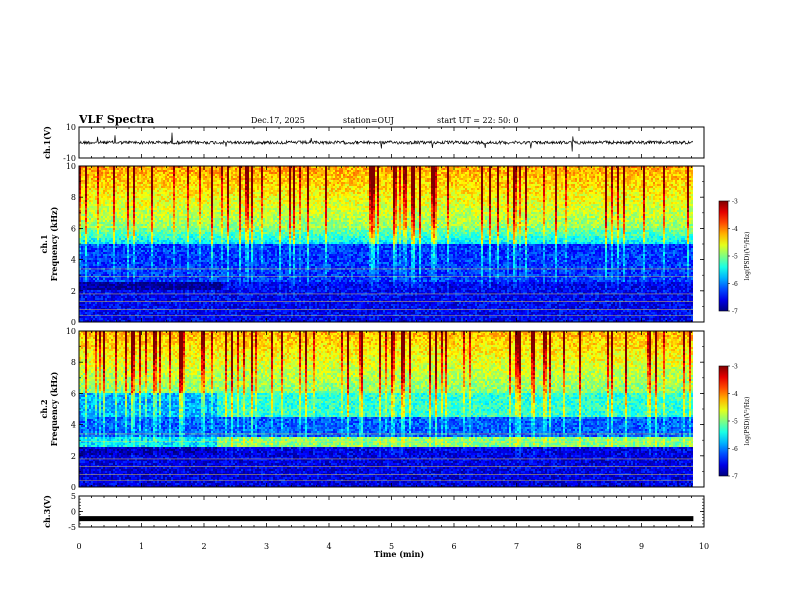 Image resolution: width=792 pixels, height=612 pixels. What do you see at coordinates (477, 120) in the screenshot?
I see `start-time-label: start UT = 22: 50: 0` at bounding box center [477, 120].